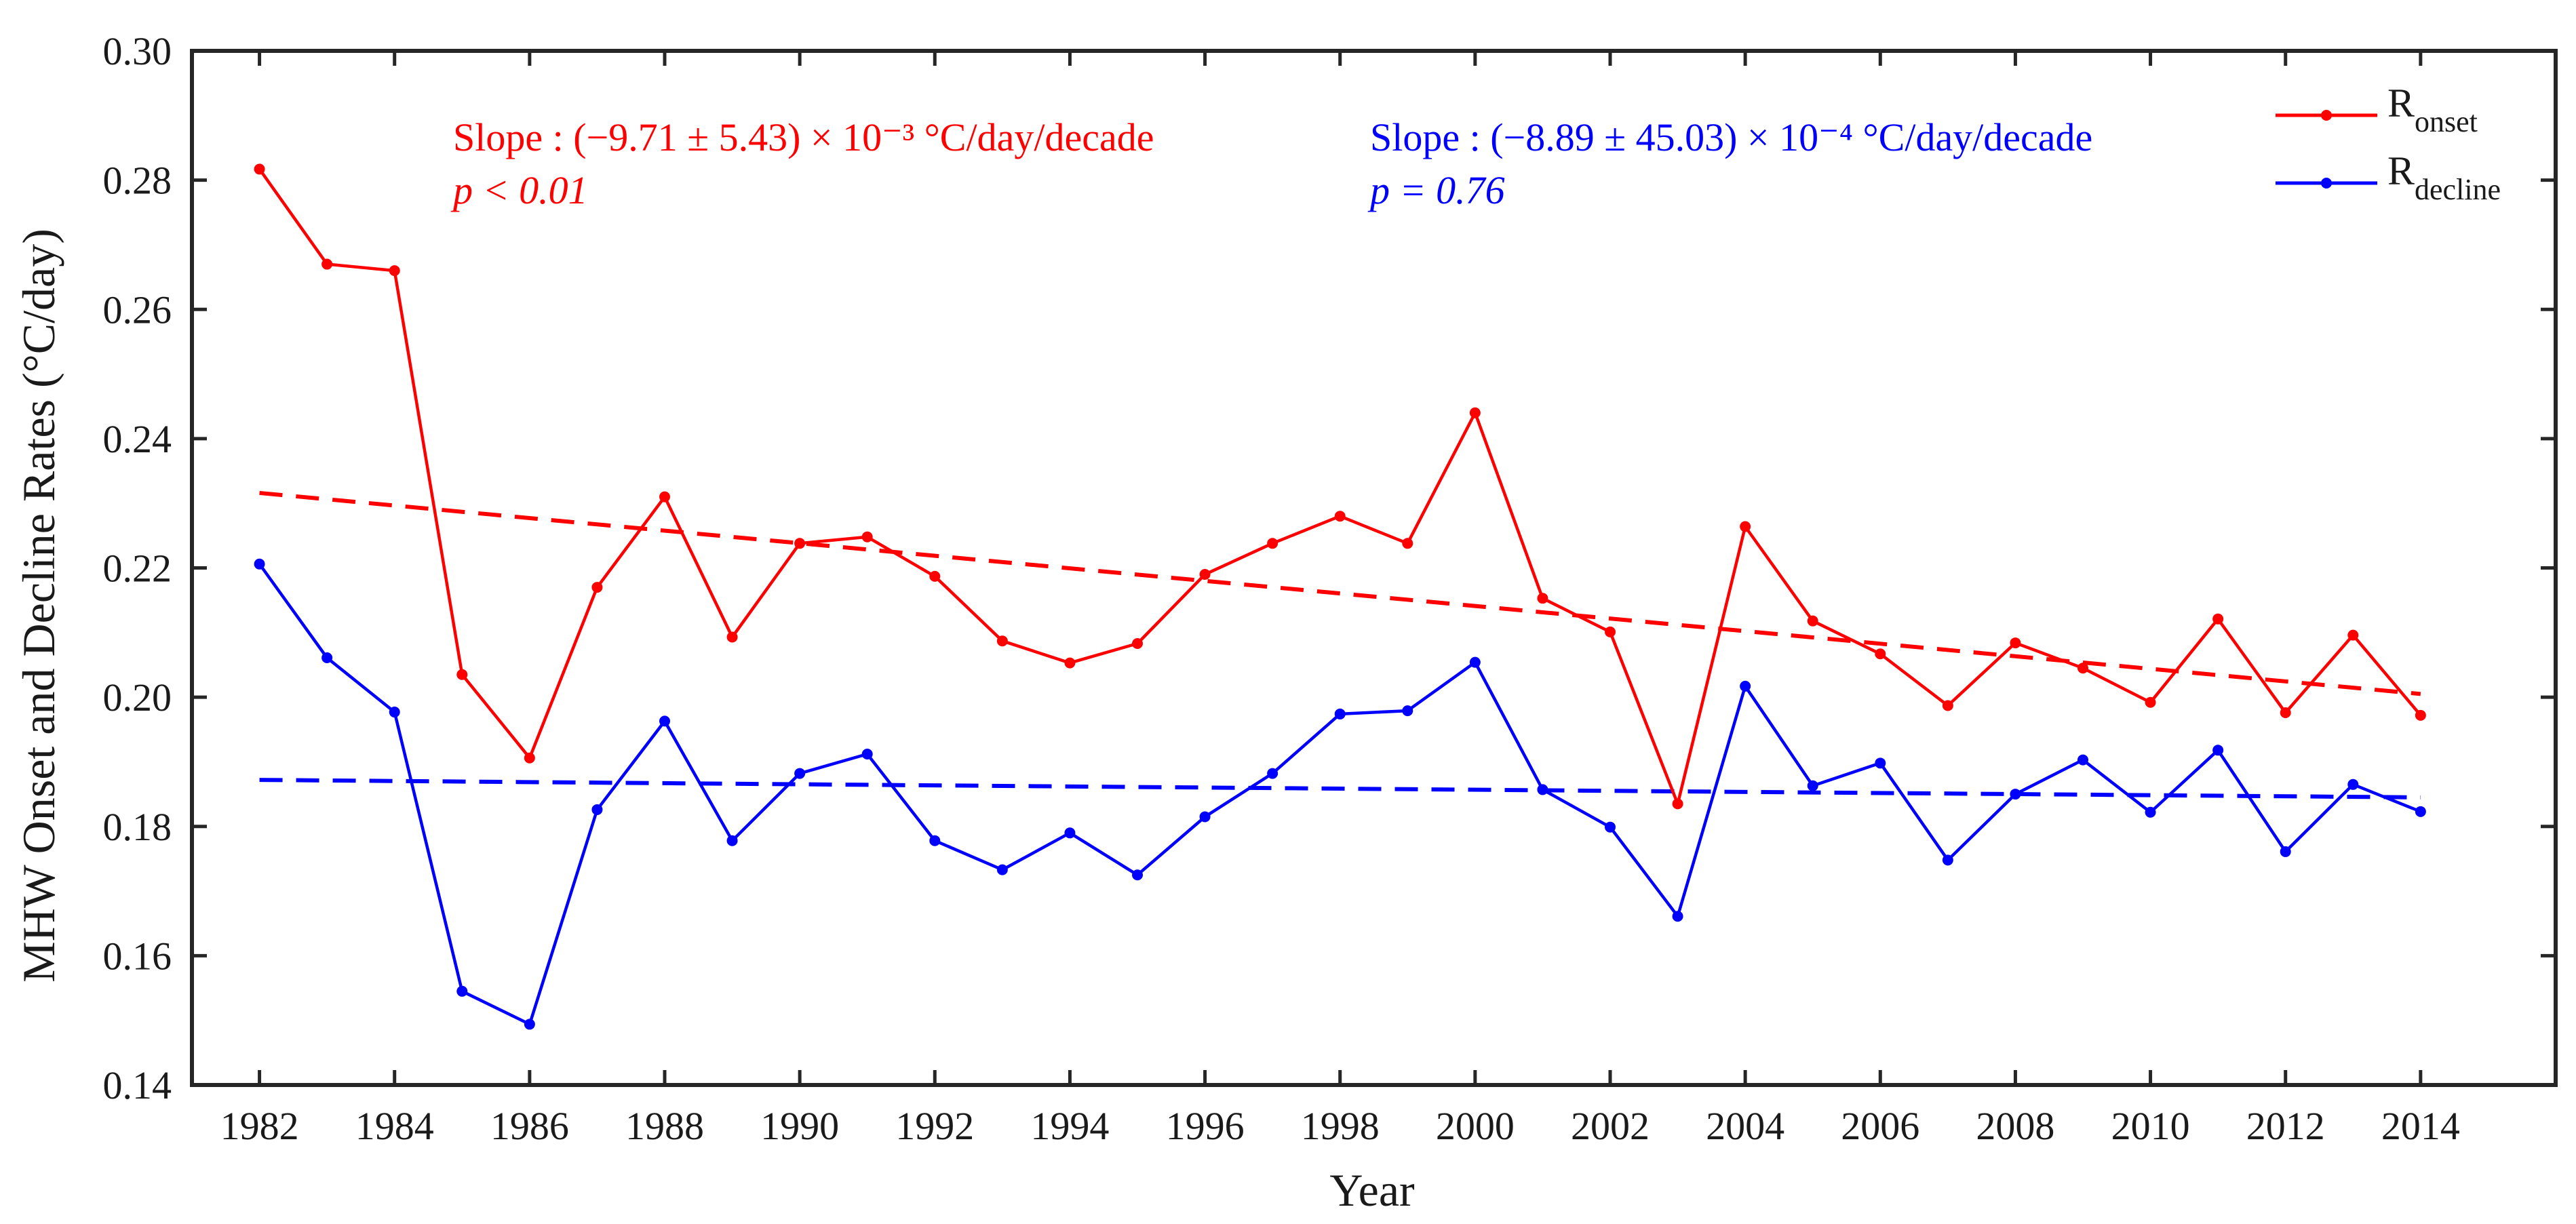 Image resolution: width=2576 pixels, height=1224 pixels. Describe the element at coordinates (2446, 121) in the screenshot. I see `legend-onset-sub: onset` at that location.